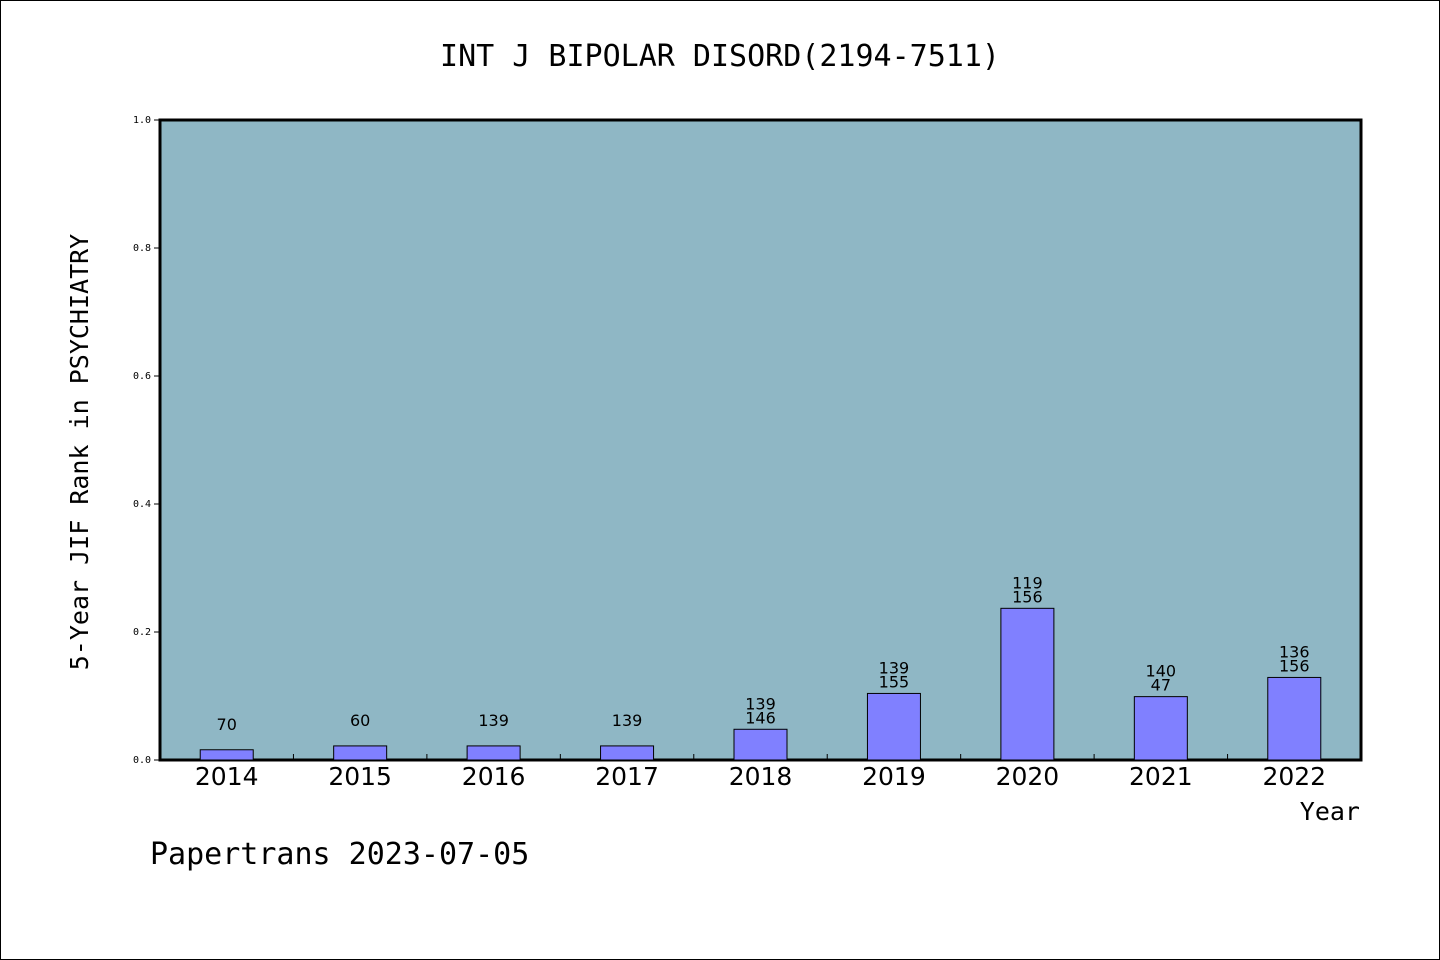  Describe the element at coordinates (1294, 651) in the screenshot. I see `bar-data-label: 136` at that location.